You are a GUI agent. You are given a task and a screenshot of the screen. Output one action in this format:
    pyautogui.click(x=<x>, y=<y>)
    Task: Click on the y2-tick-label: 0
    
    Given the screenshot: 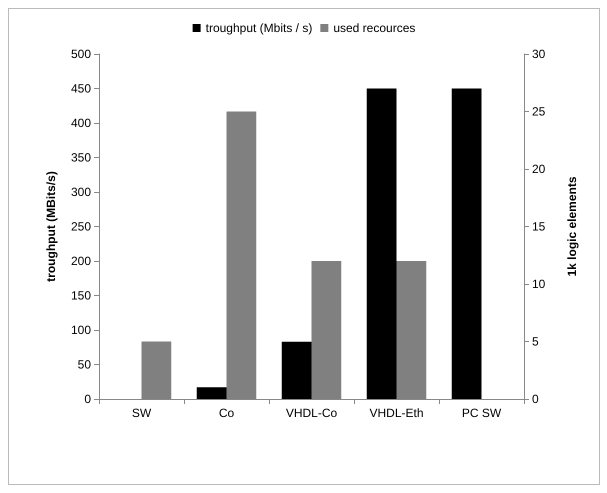 What is the action you would take?
    pyautogui.click(x=535, y=399)
    